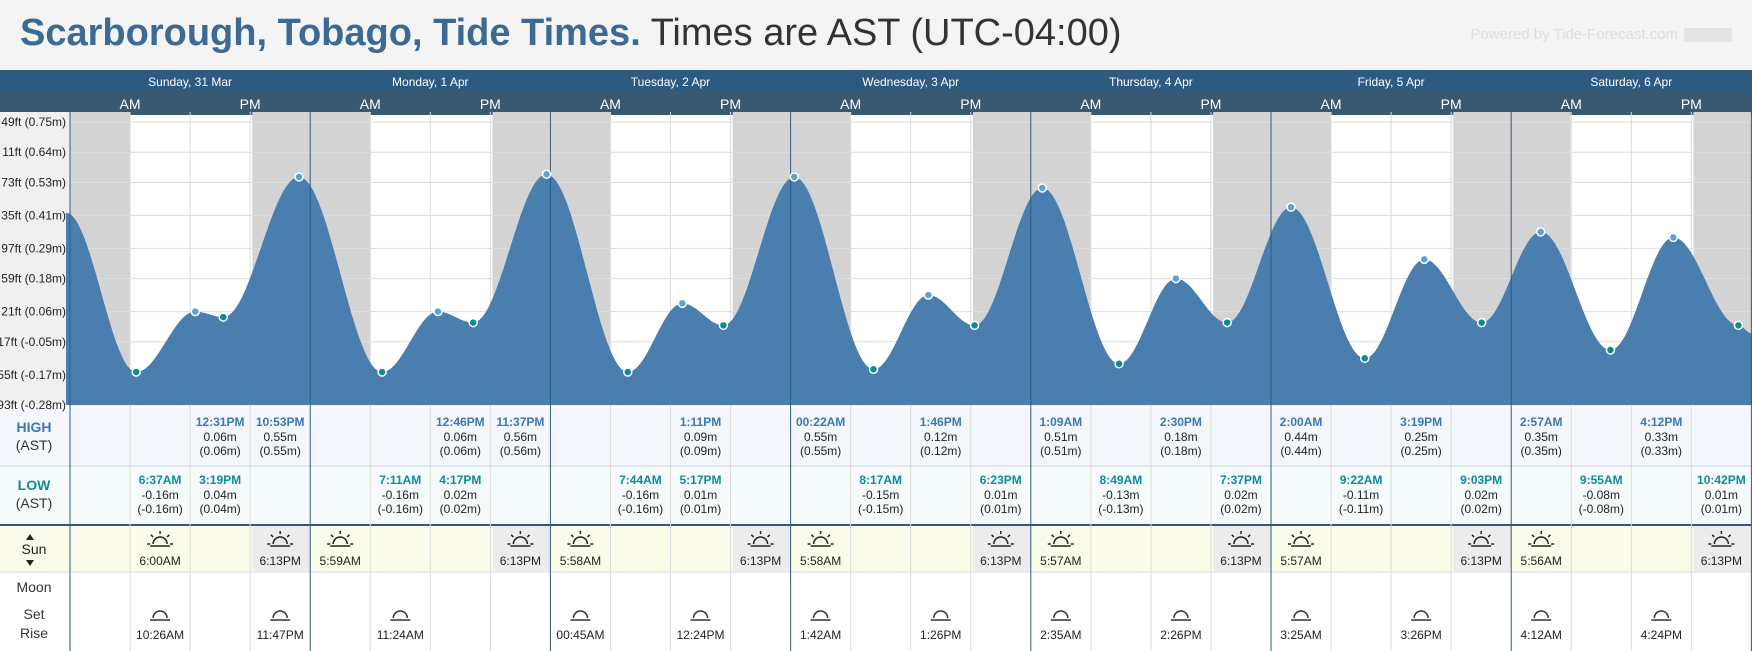 This screenshot has height=651, width=1752. Describe the element at coordinates (910, 82) in the screenshot. I see `day-label: Wednesday, 3 Apr` at that location.